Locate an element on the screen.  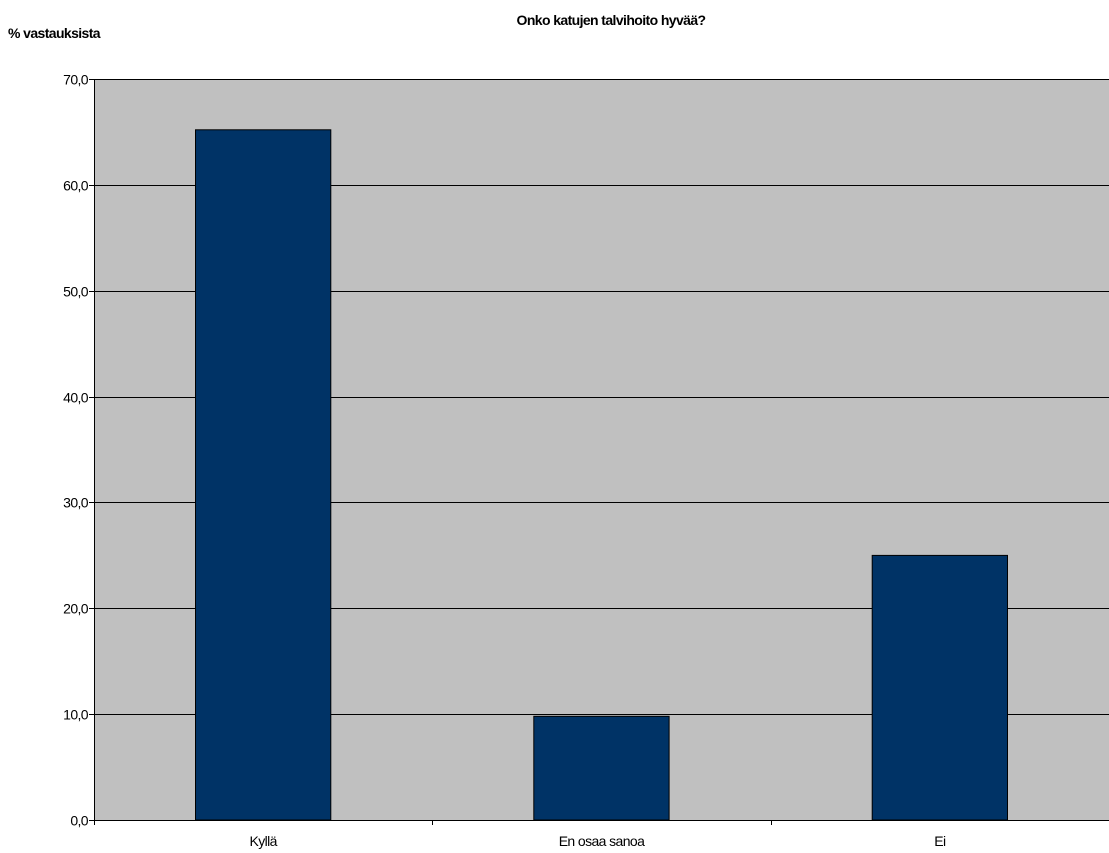
x-tick-label: Ei is located at coordinates (940, 841).